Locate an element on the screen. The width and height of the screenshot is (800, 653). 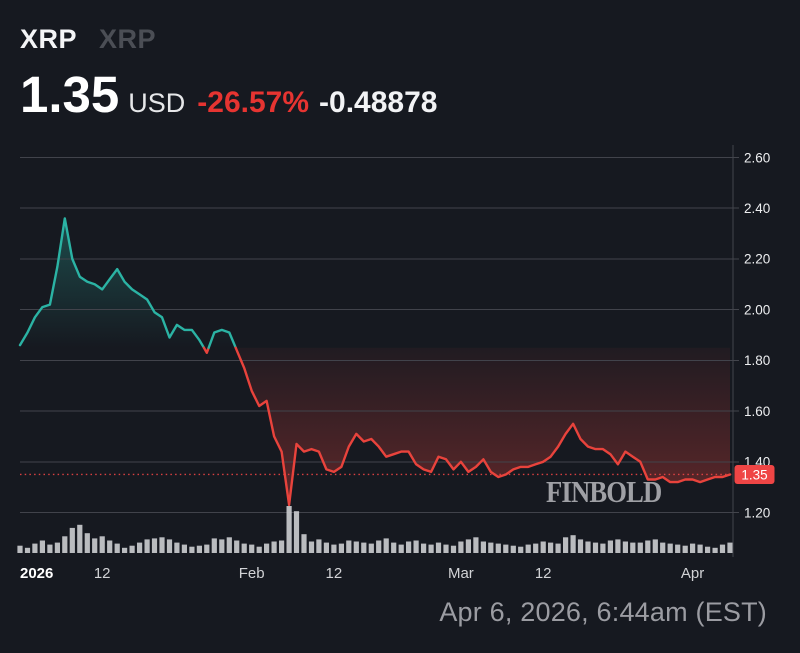
change-absolute: -0.48878 is located at coordinates (378, 102).